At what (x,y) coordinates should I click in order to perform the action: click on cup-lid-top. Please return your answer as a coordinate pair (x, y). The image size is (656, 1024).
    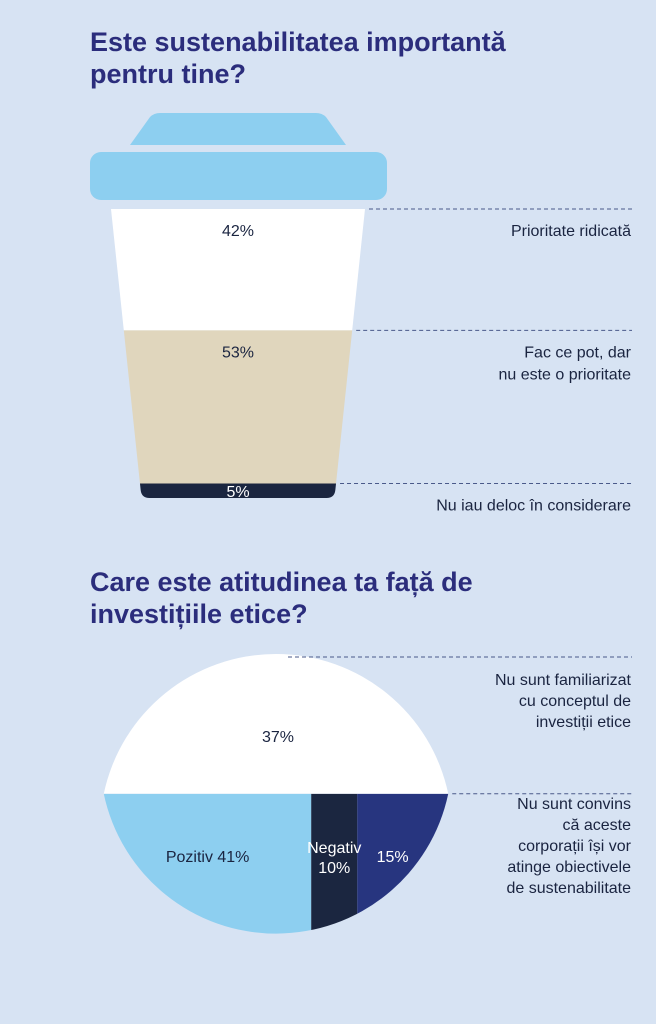
    Looking at the image, I should click on (238, 129).